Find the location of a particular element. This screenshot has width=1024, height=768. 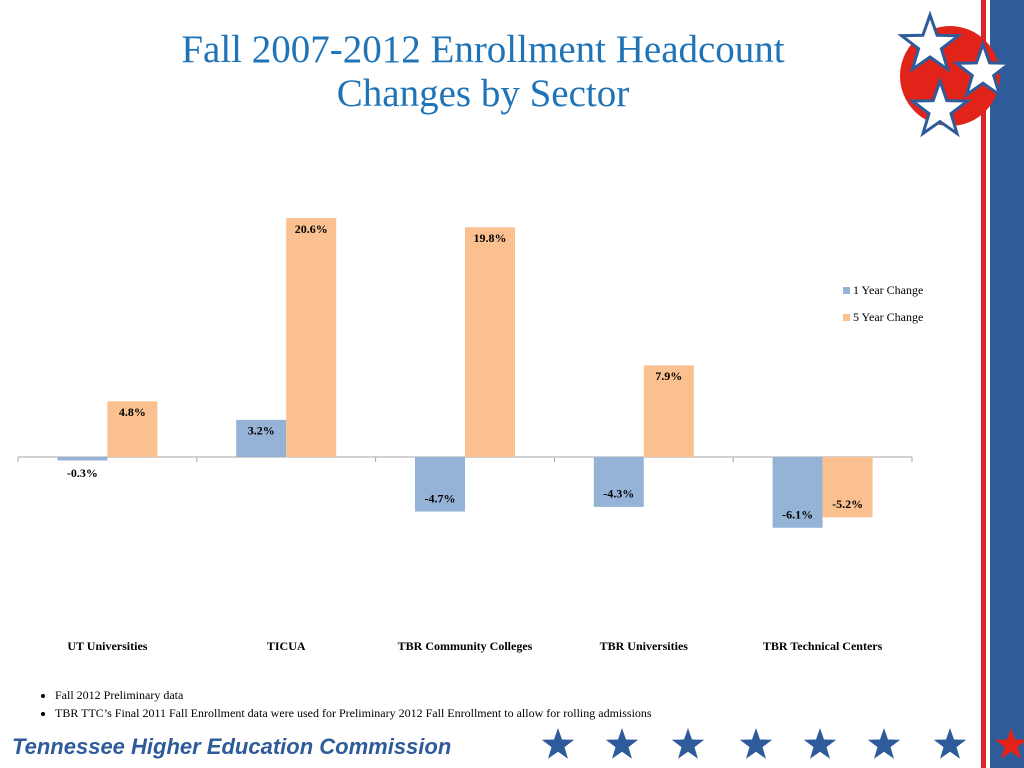

x-tick-label: TBR Universities is located at coordinates (644, 646).